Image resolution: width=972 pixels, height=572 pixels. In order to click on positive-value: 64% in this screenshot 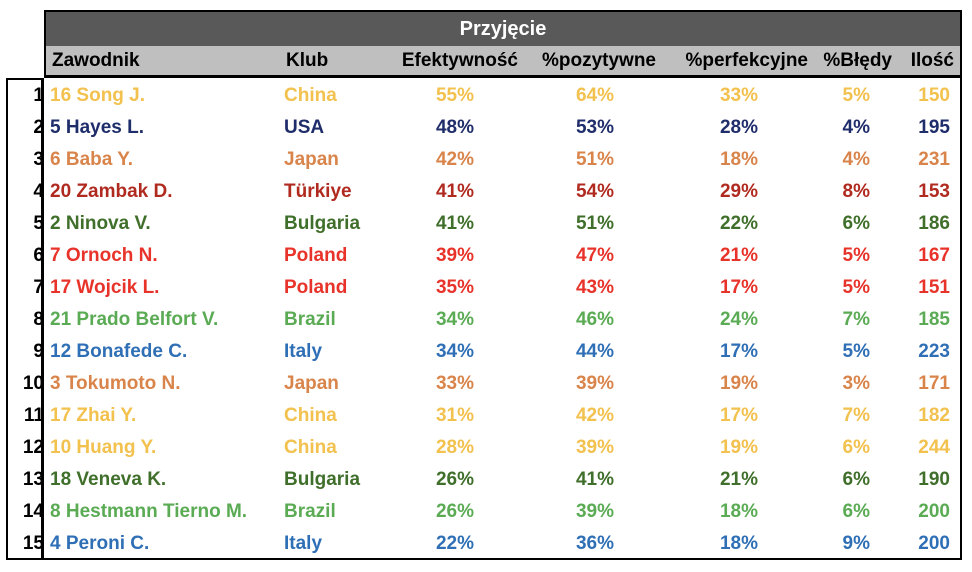, I will do `click(594, 95)`.